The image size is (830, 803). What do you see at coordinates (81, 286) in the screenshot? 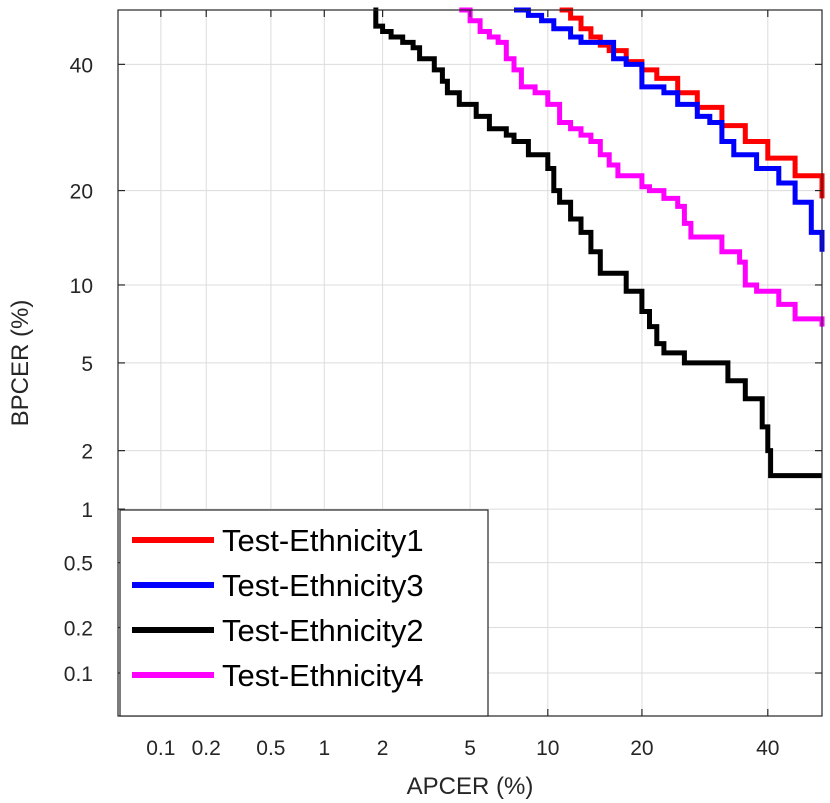
I see `y-tick-label: 10` at bounding box center [81, 286].